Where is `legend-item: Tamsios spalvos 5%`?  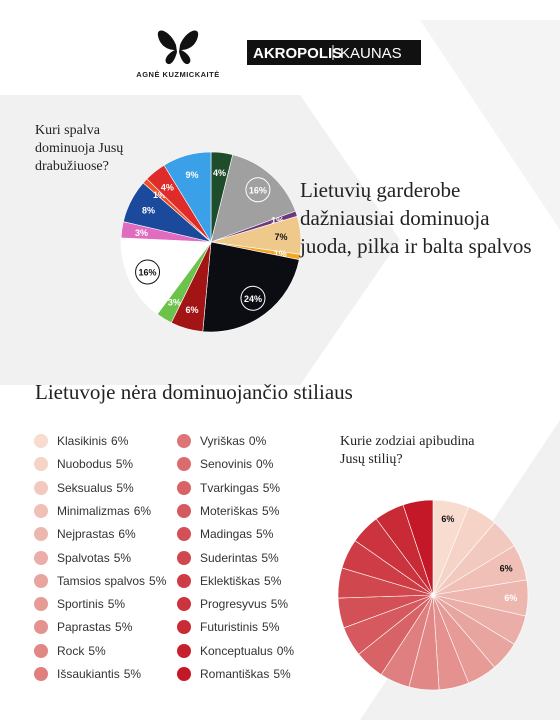
legend-item: Tamsios spalvos 5% is located at coordinates (100, 580).